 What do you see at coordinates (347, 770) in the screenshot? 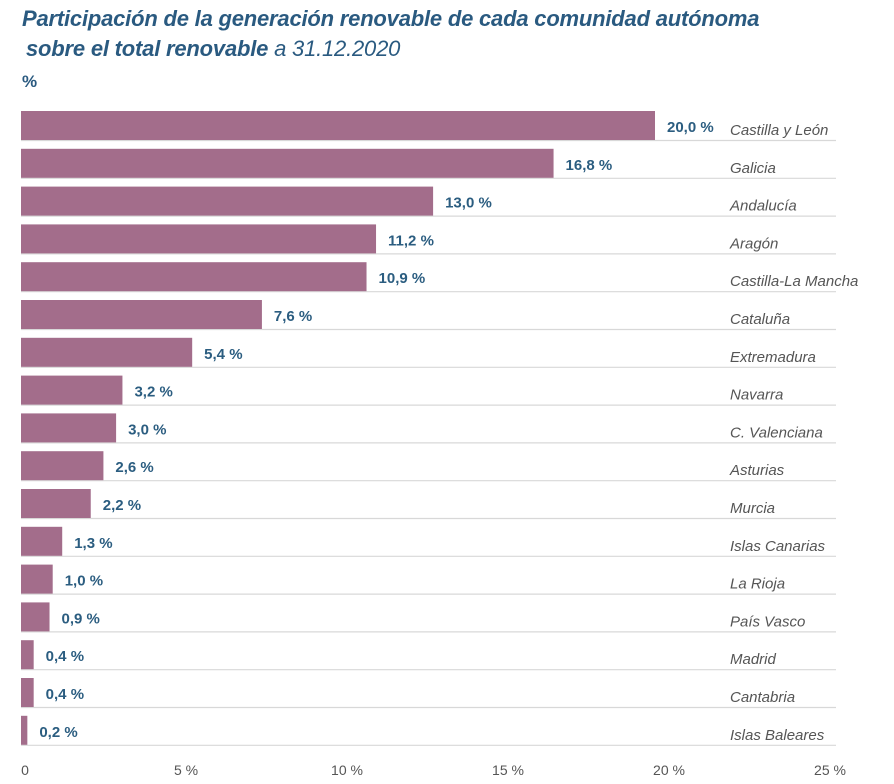
I see `x-tick-label: 10 %` at bounding box center [347, 770].